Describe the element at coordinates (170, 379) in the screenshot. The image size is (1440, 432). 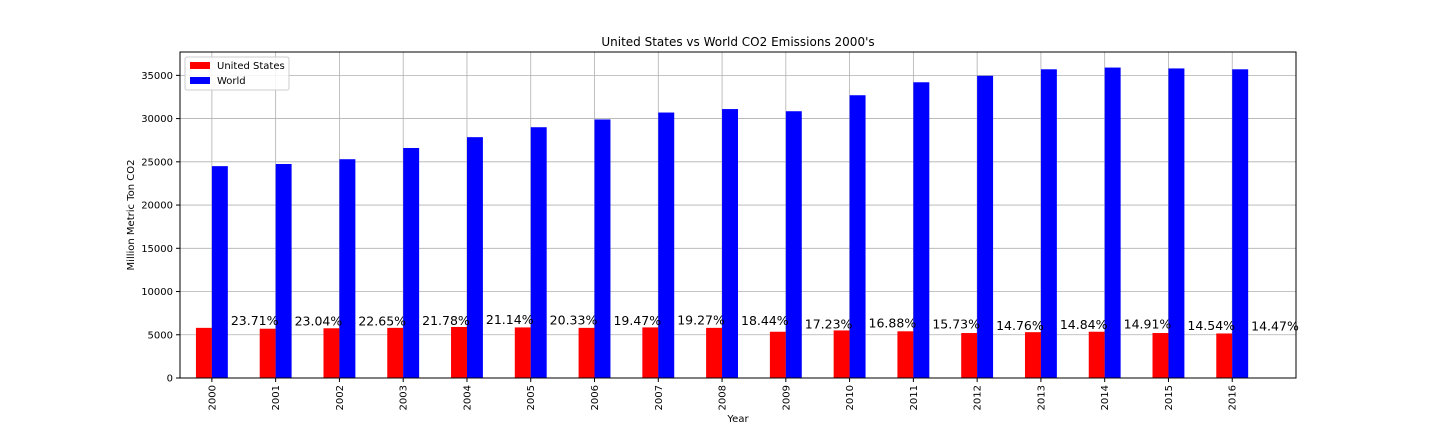
I see `y-tick-label: 0` at that location.